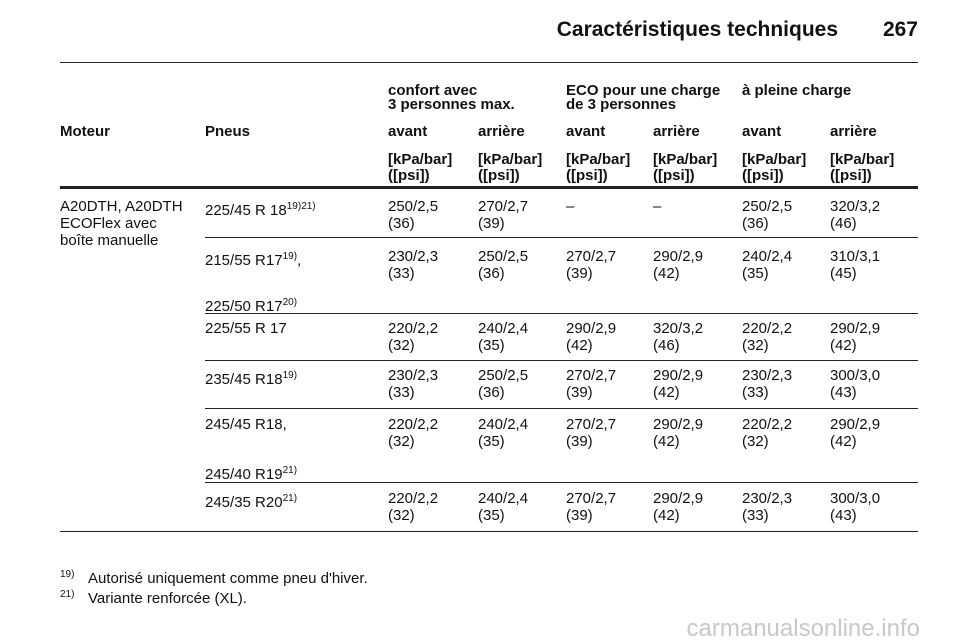  I want to click on tire-size: 225/45 R 1819)21), so click(260, 208).